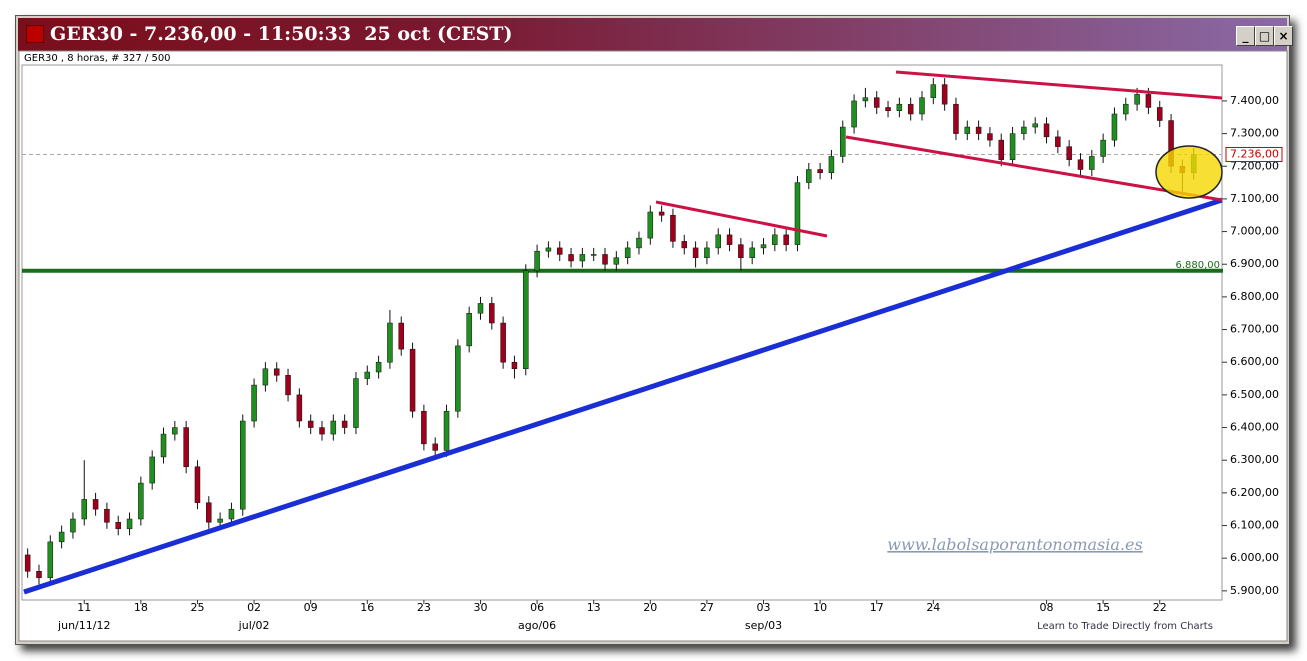  I want to click on x-tick-label: 22, so click(1160, 607).